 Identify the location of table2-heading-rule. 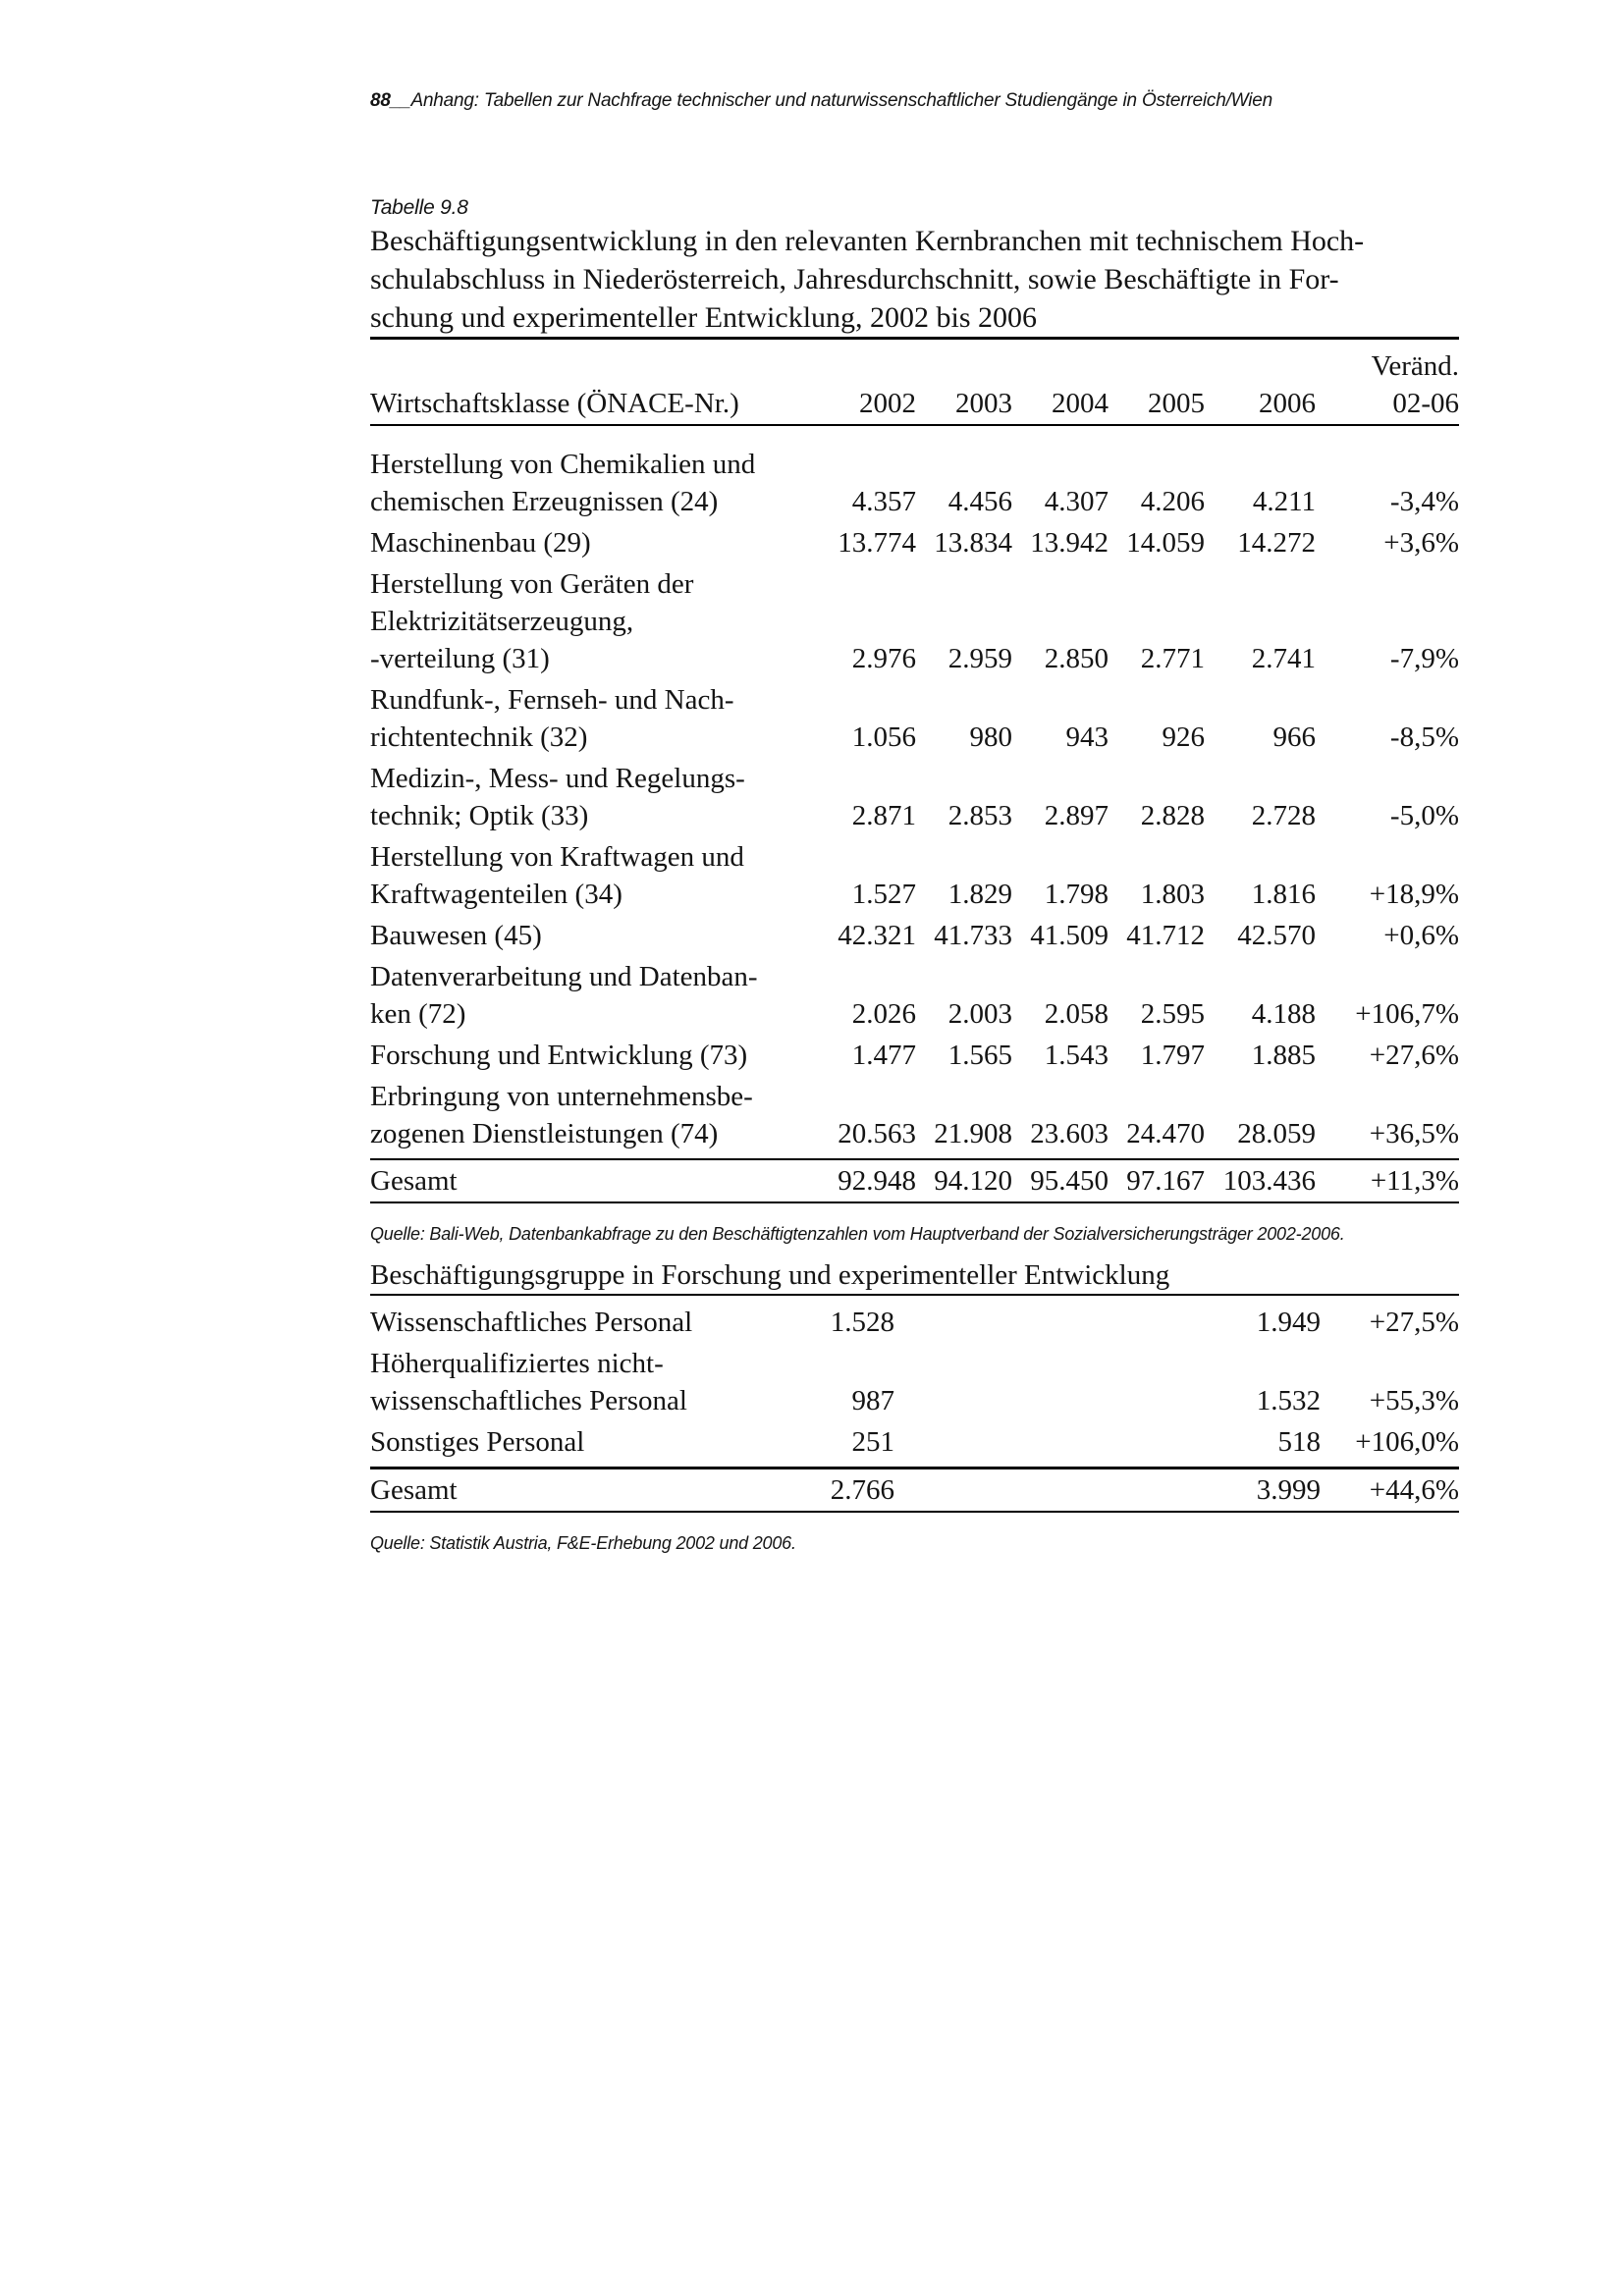
(914, 1295).